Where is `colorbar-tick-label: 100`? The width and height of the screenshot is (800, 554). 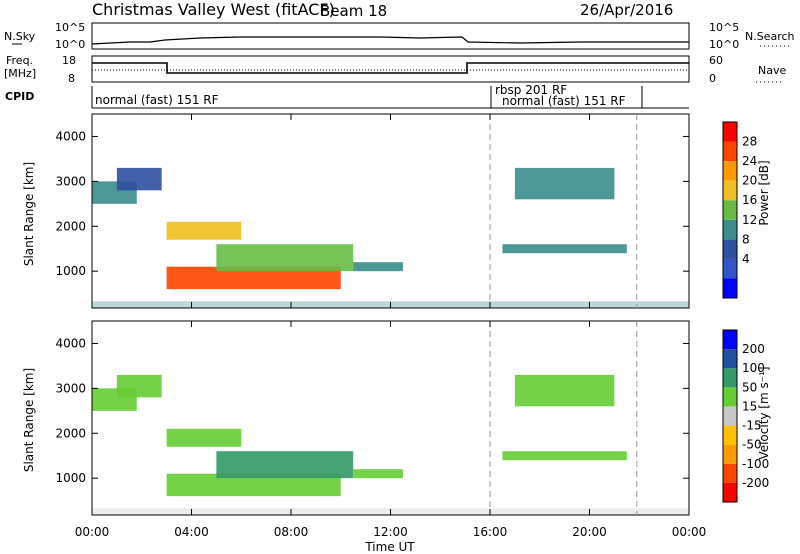
colorbar-tick-label: 100 is located at coordinates (753, 368).